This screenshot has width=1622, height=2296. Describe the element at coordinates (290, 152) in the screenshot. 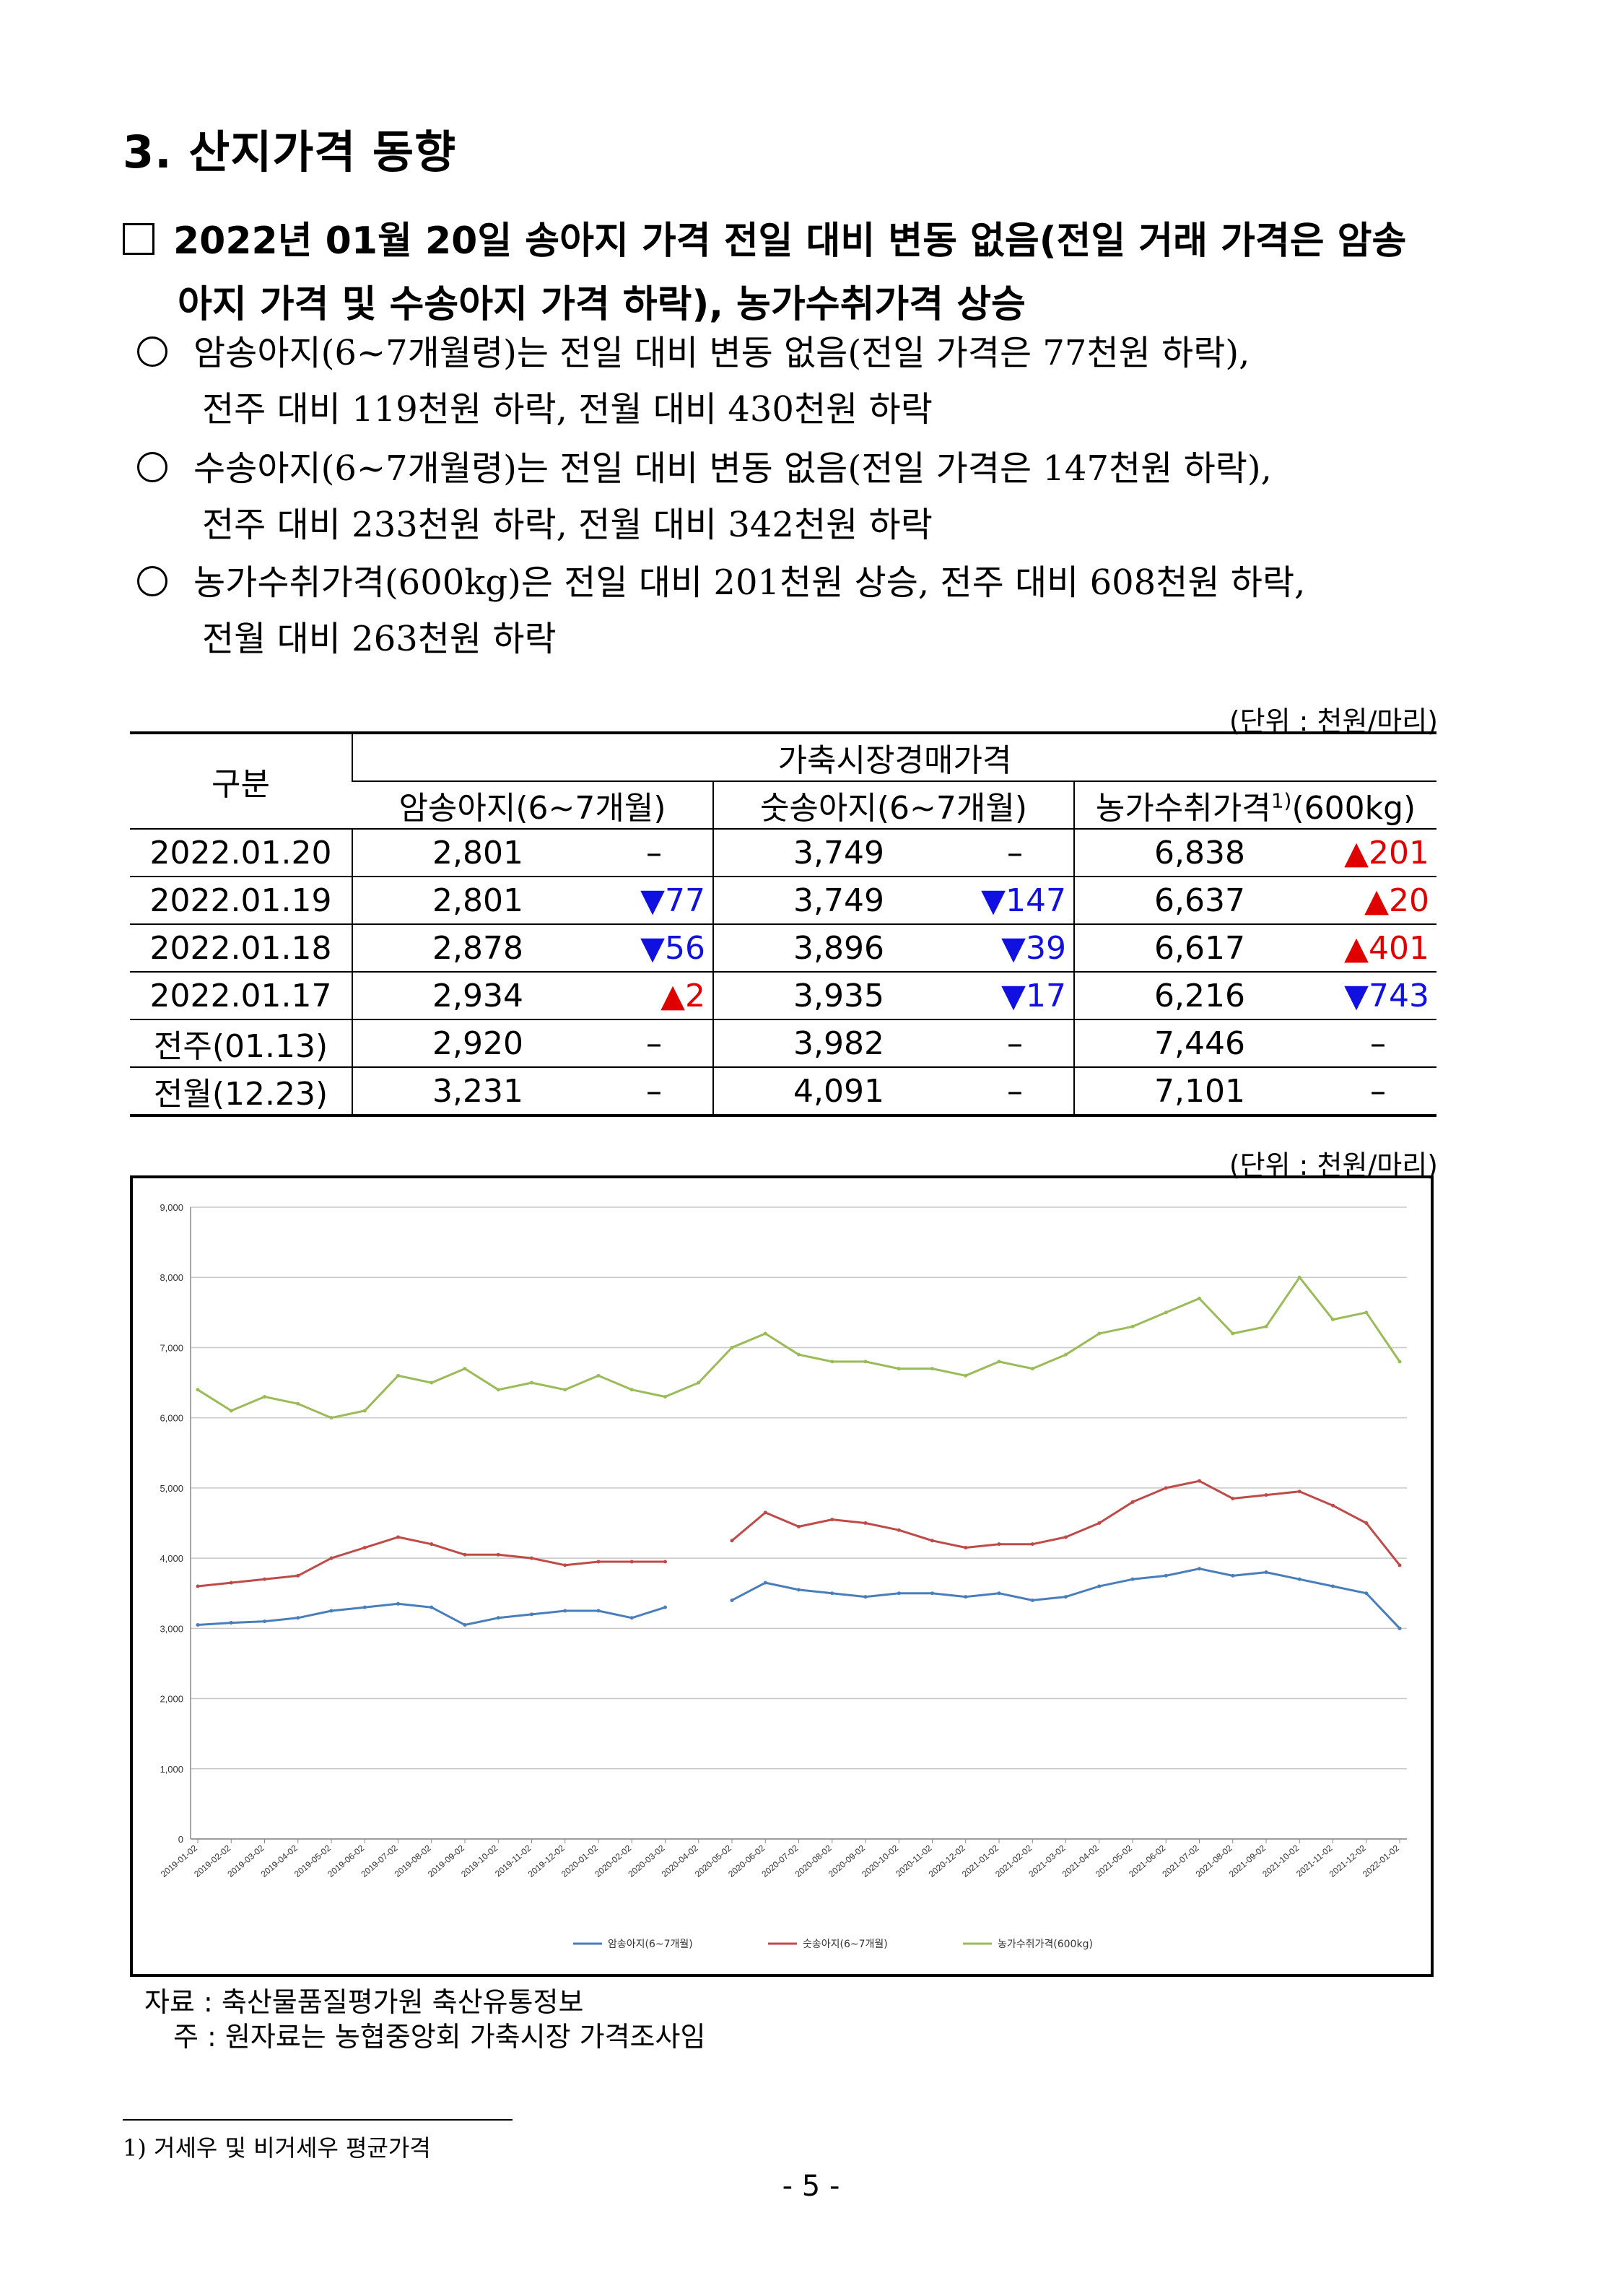

I see `section-heading: 3. 산지가격 동향` at that location.